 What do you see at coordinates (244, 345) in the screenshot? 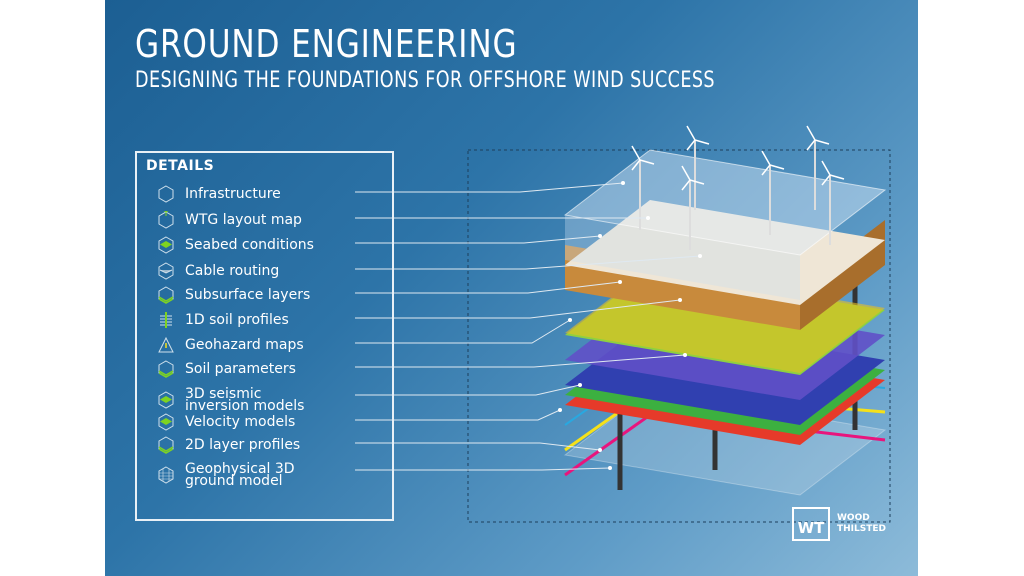
I see `details-item-label: Geohazard maps` at bounding box center [244, 345].